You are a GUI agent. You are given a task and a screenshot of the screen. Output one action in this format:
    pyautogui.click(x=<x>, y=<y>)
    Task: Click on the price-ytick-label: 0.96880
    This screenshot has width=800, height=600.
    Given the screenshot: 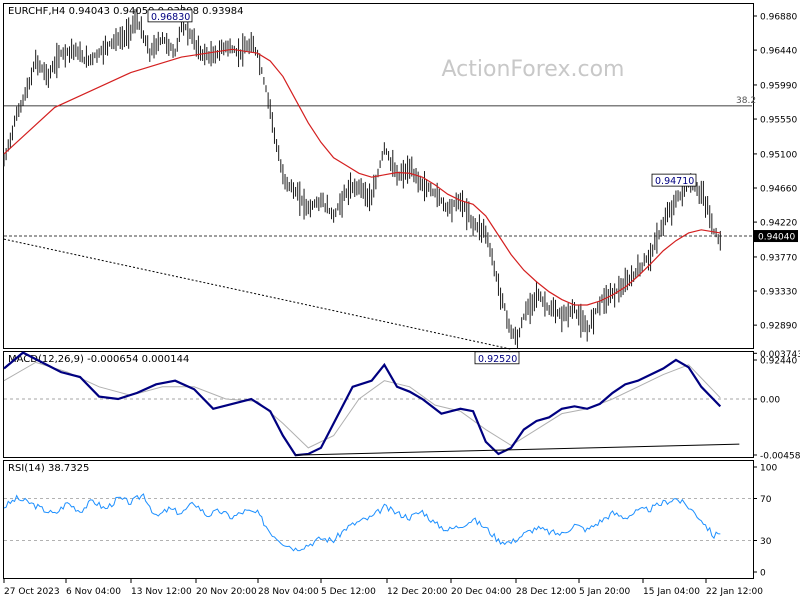 What is the action you would take?
    pyautogui.click(x=778, y=18)
    